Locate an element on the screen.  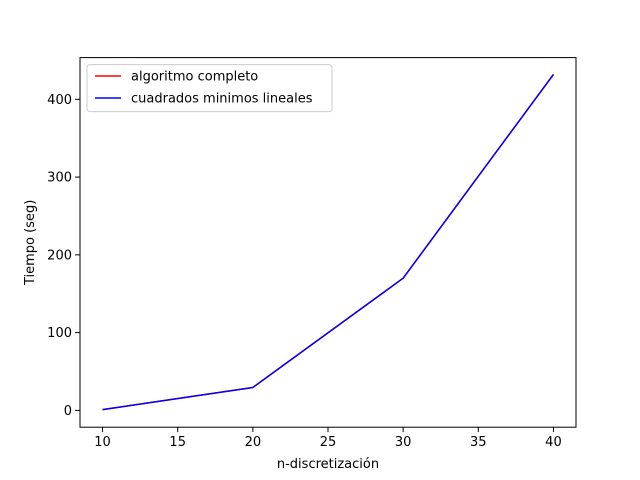
x-tick-label: 15 is located at coordinates (177, 442).